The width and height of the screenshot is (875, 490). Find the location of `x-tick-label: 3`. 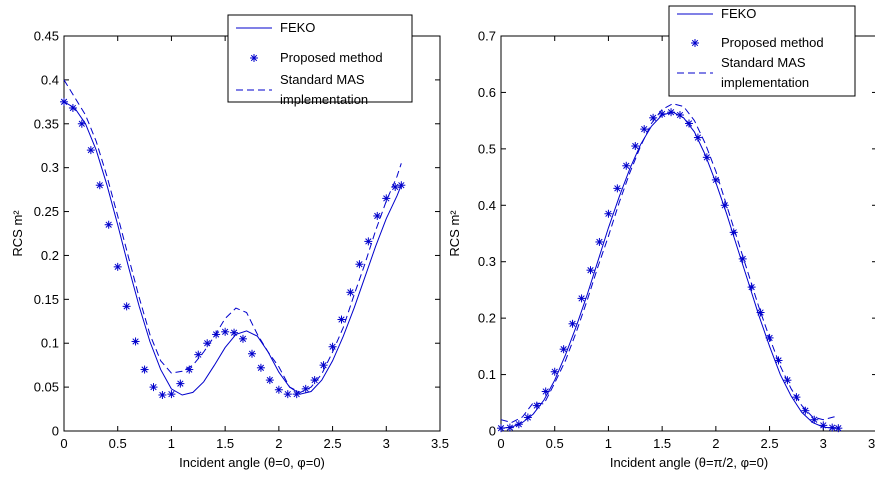

x-tick-label: 3 is located at coordinates (386, 443).